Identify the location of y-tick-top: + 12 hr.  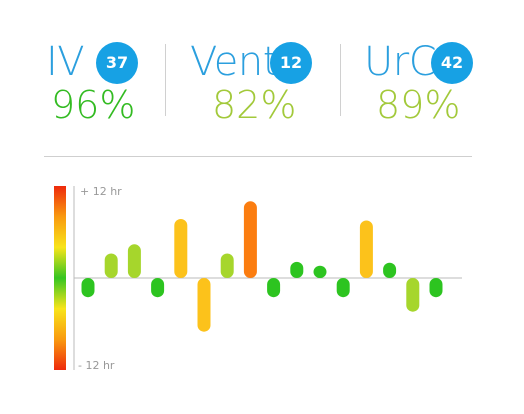
(101, 191).